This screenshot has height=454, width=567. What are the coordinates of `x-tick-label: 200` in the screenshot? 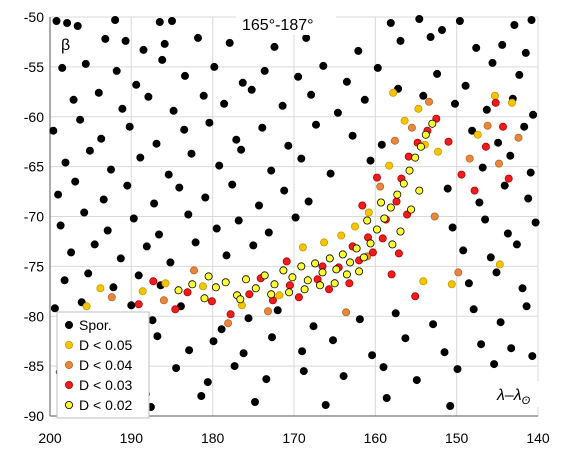 It's located at (50, 438).